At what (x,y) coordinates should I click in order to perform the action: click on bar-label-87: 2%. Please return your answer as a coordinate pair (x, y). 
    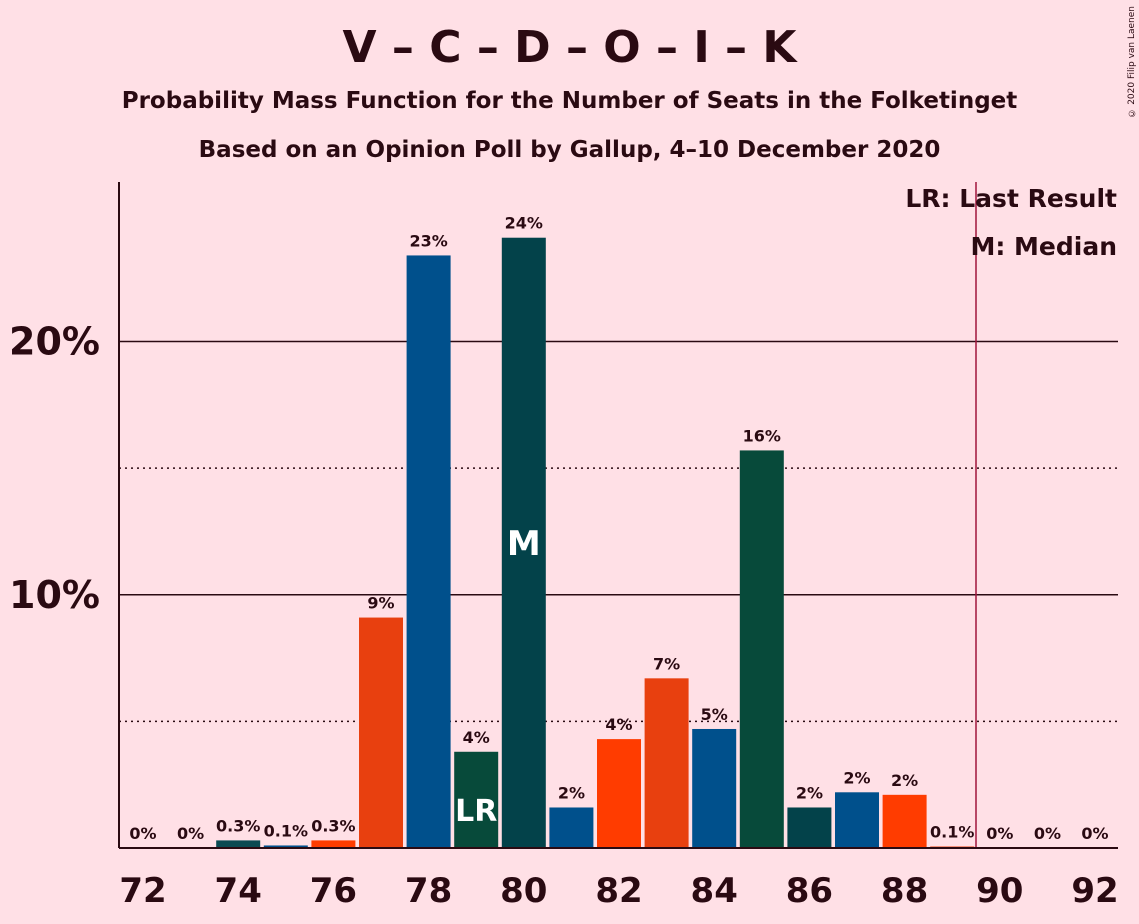
    Looking at the image, I should click on (856, 777).